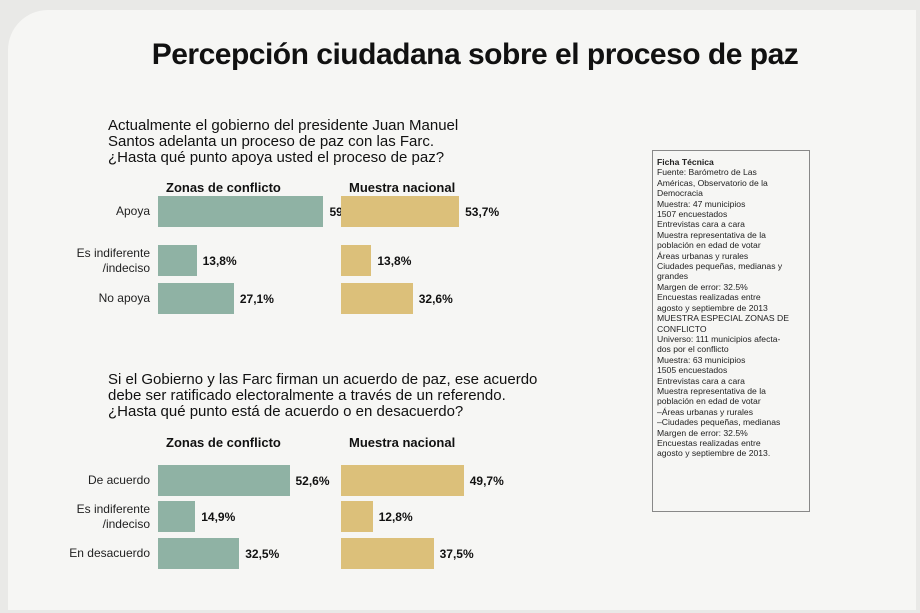 Image resolution: width=920 pixels, height=613 pixels. I want to click on ficha-line: Democracia, so click(680, 193).